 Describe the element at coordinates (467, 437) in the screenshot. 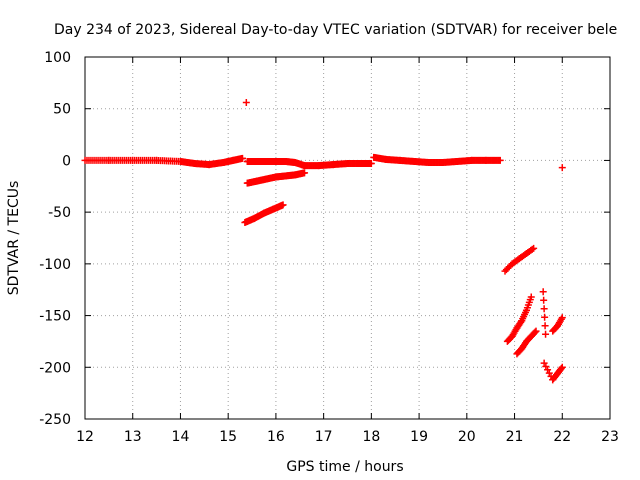

I see `x-tick-label: 20` at that location.